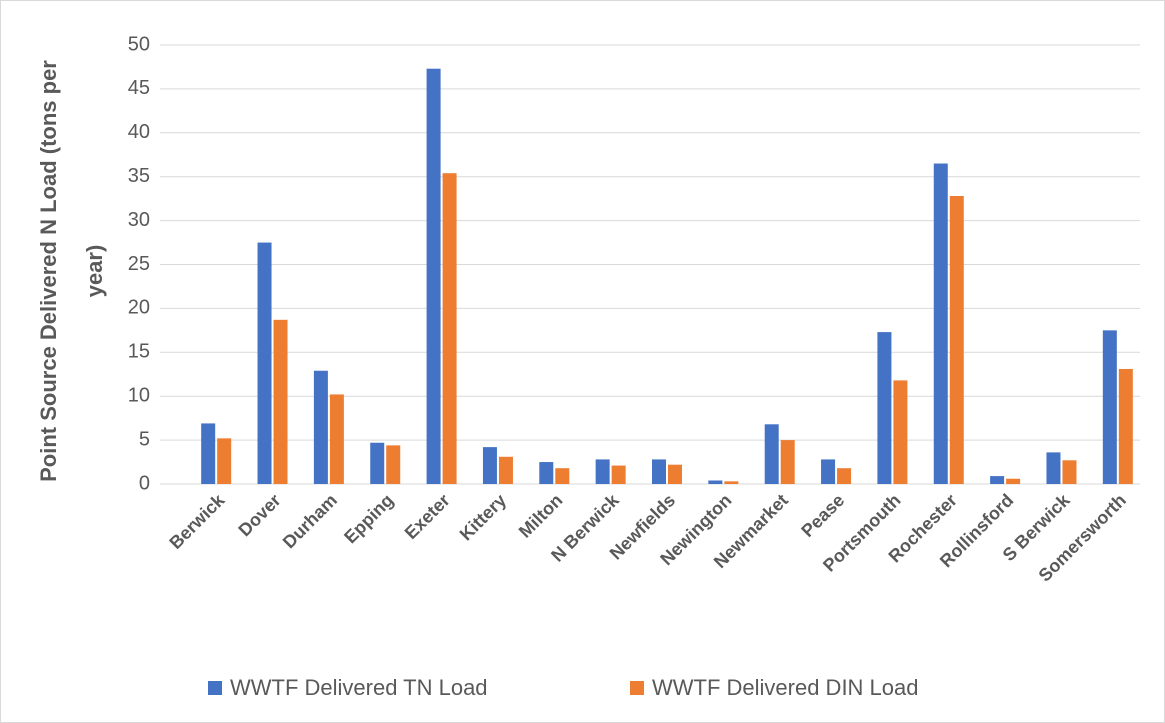  Describe the element at coordinates (144, 439) in the screenshot. I see `y-tick-label: 5` at that location.